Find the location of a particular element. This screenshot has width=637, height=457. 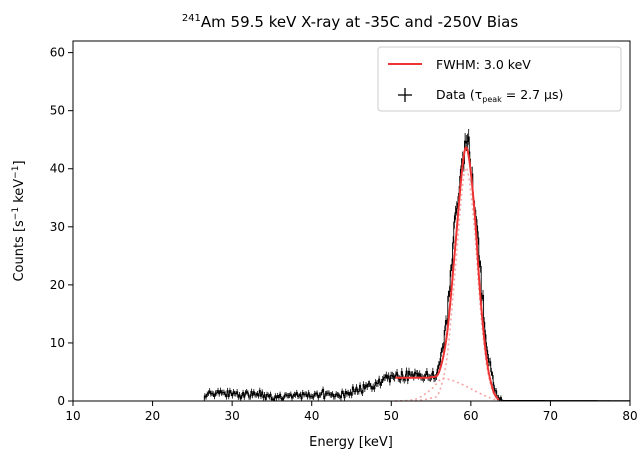

x-tick-label-70: 70 is located at coordinates (550, 416).